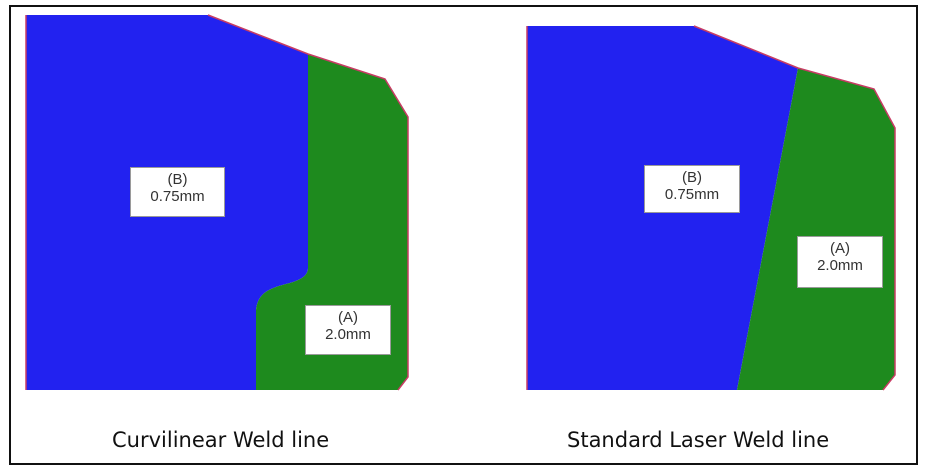 This screenshot has height=465, width=930. I want to click on standard-label-b: (B) 0.75mm, so click(692, 189).